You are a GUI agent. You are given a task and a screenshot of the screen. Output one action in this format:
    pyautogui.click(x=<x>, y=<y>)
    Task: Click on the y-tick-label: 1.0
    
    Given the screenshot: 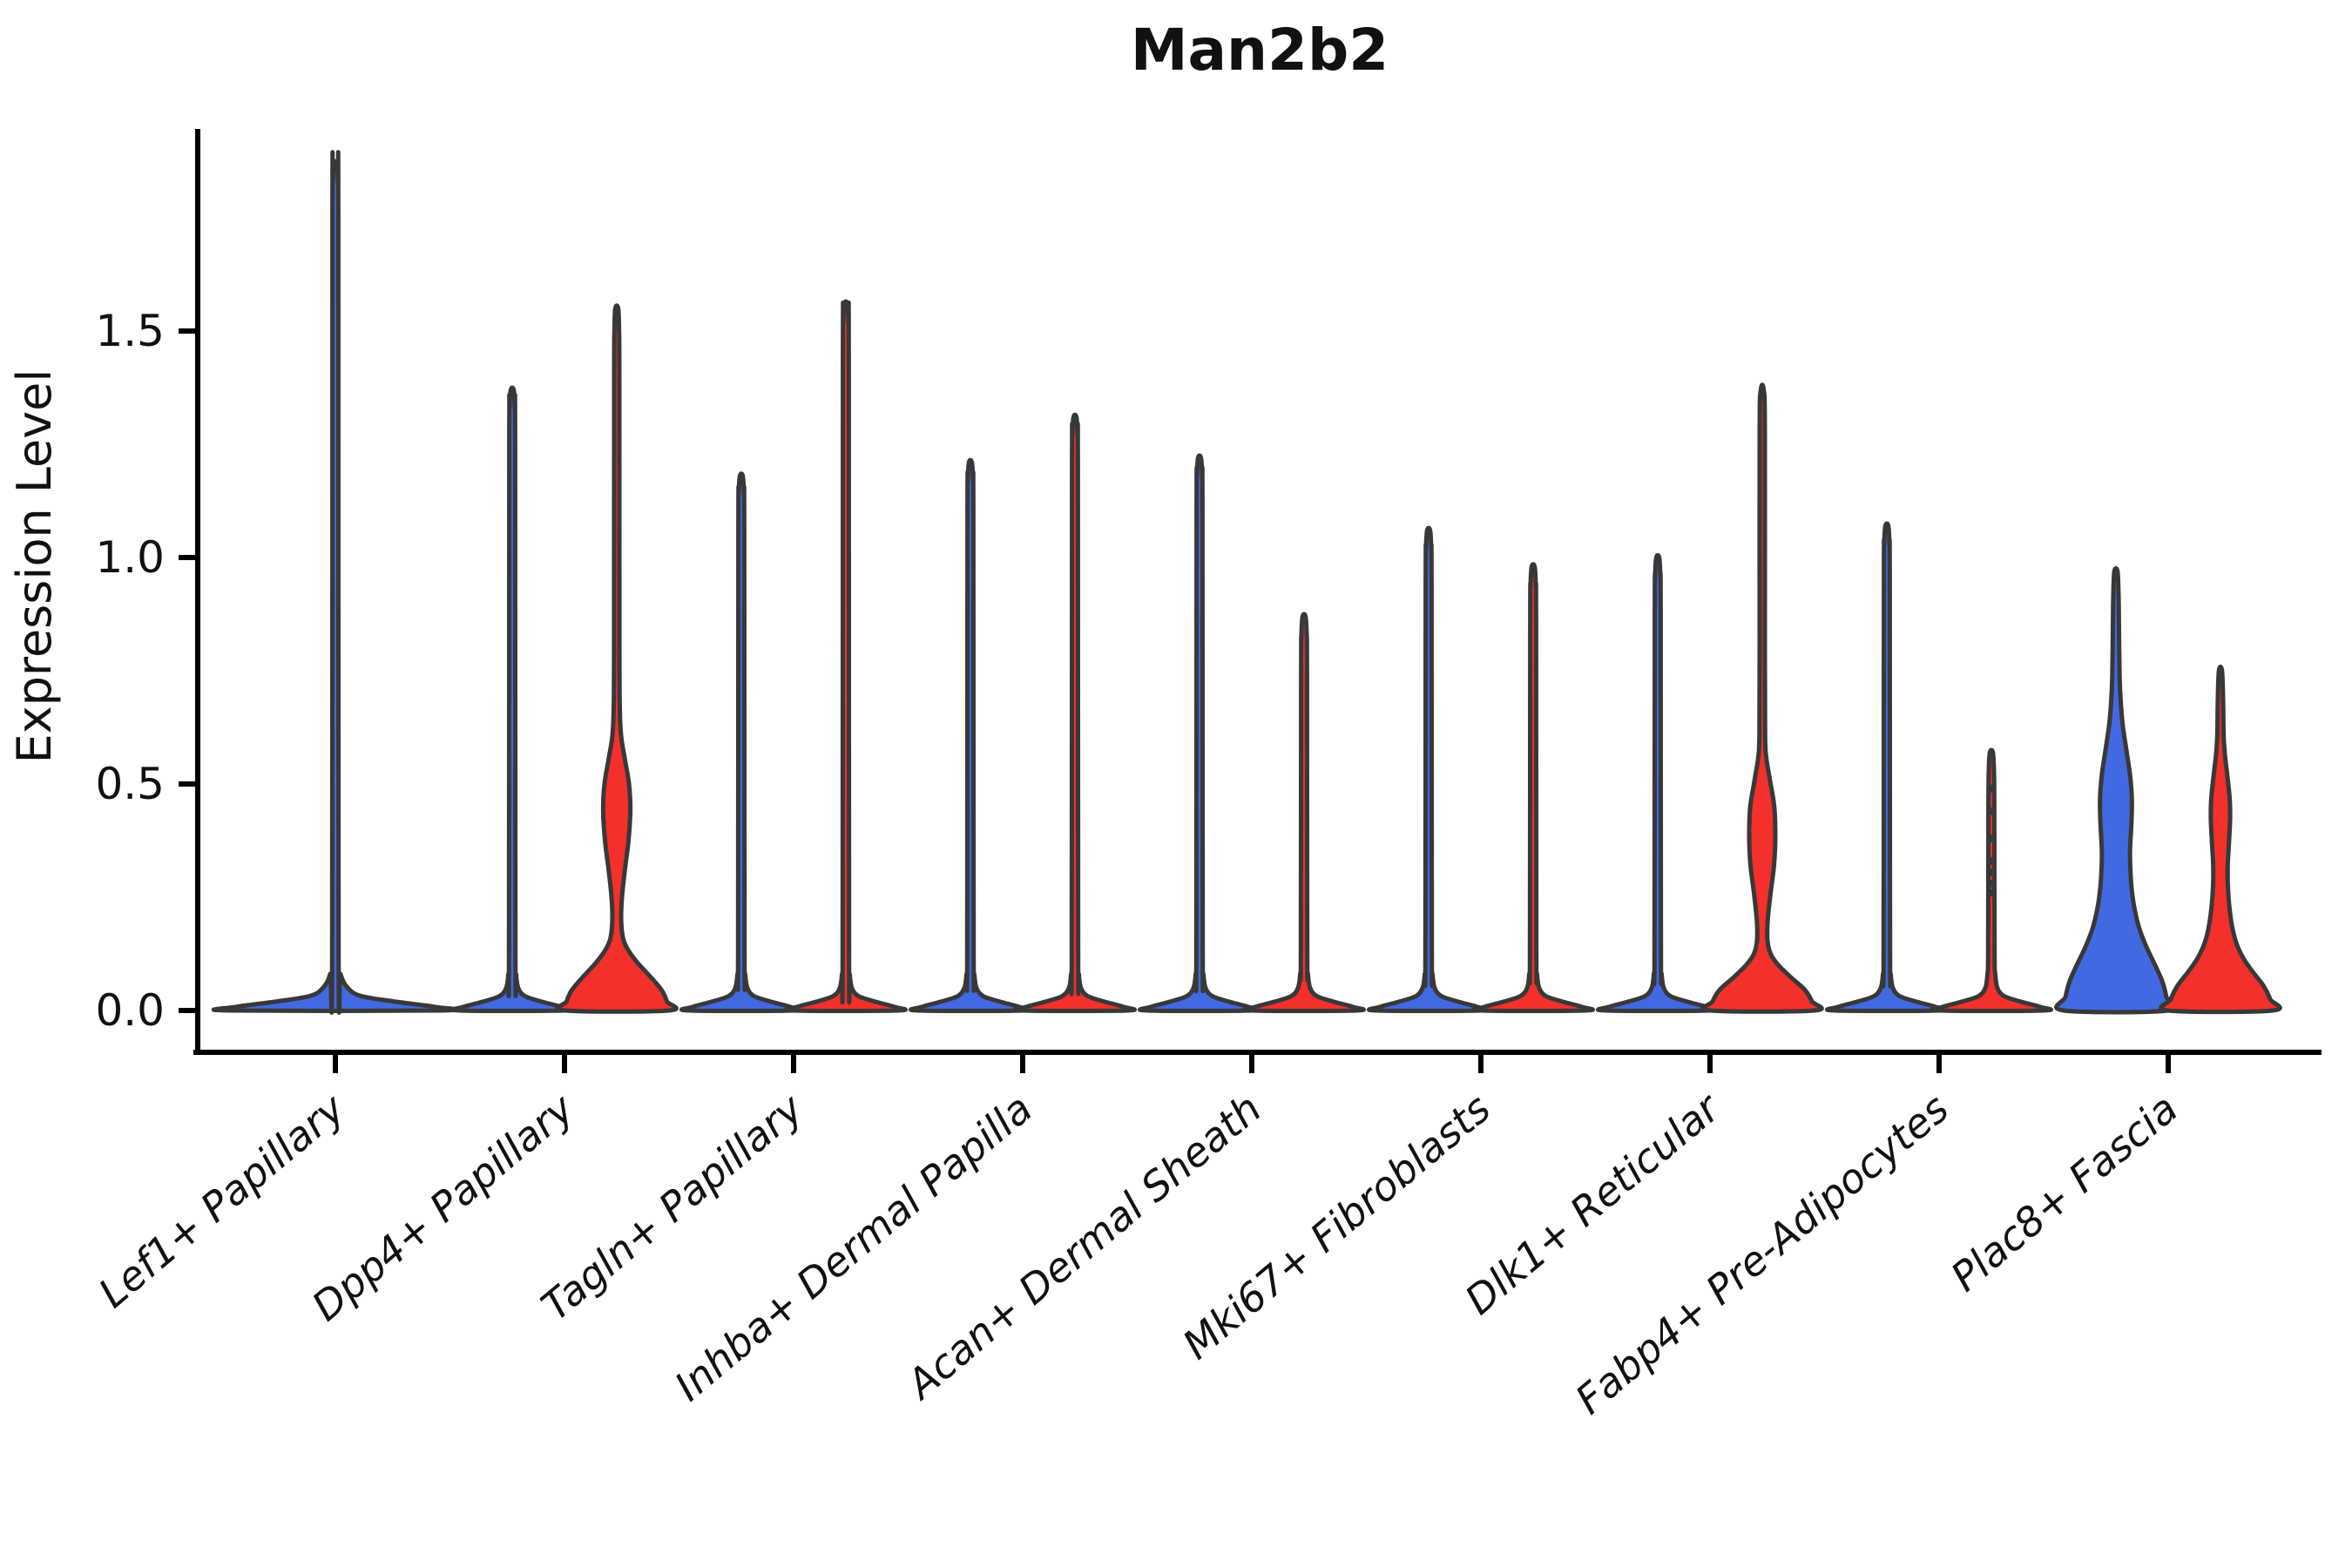 What is the action you would take?
    pyautogui.click(x=130, y=557)
    